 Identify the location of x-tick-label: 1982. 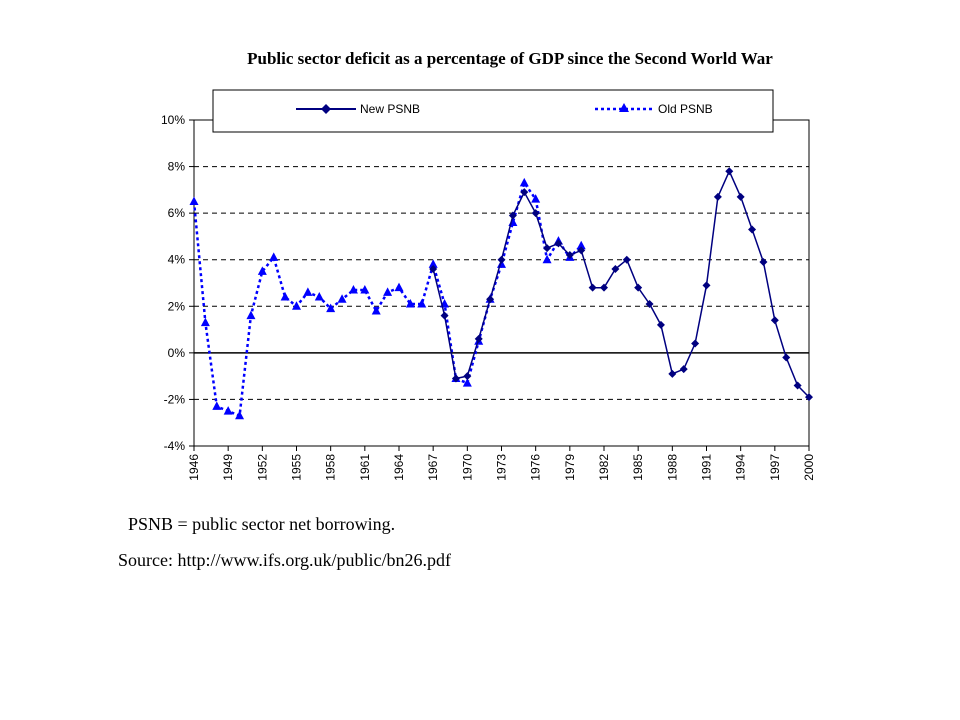
(604, 467).